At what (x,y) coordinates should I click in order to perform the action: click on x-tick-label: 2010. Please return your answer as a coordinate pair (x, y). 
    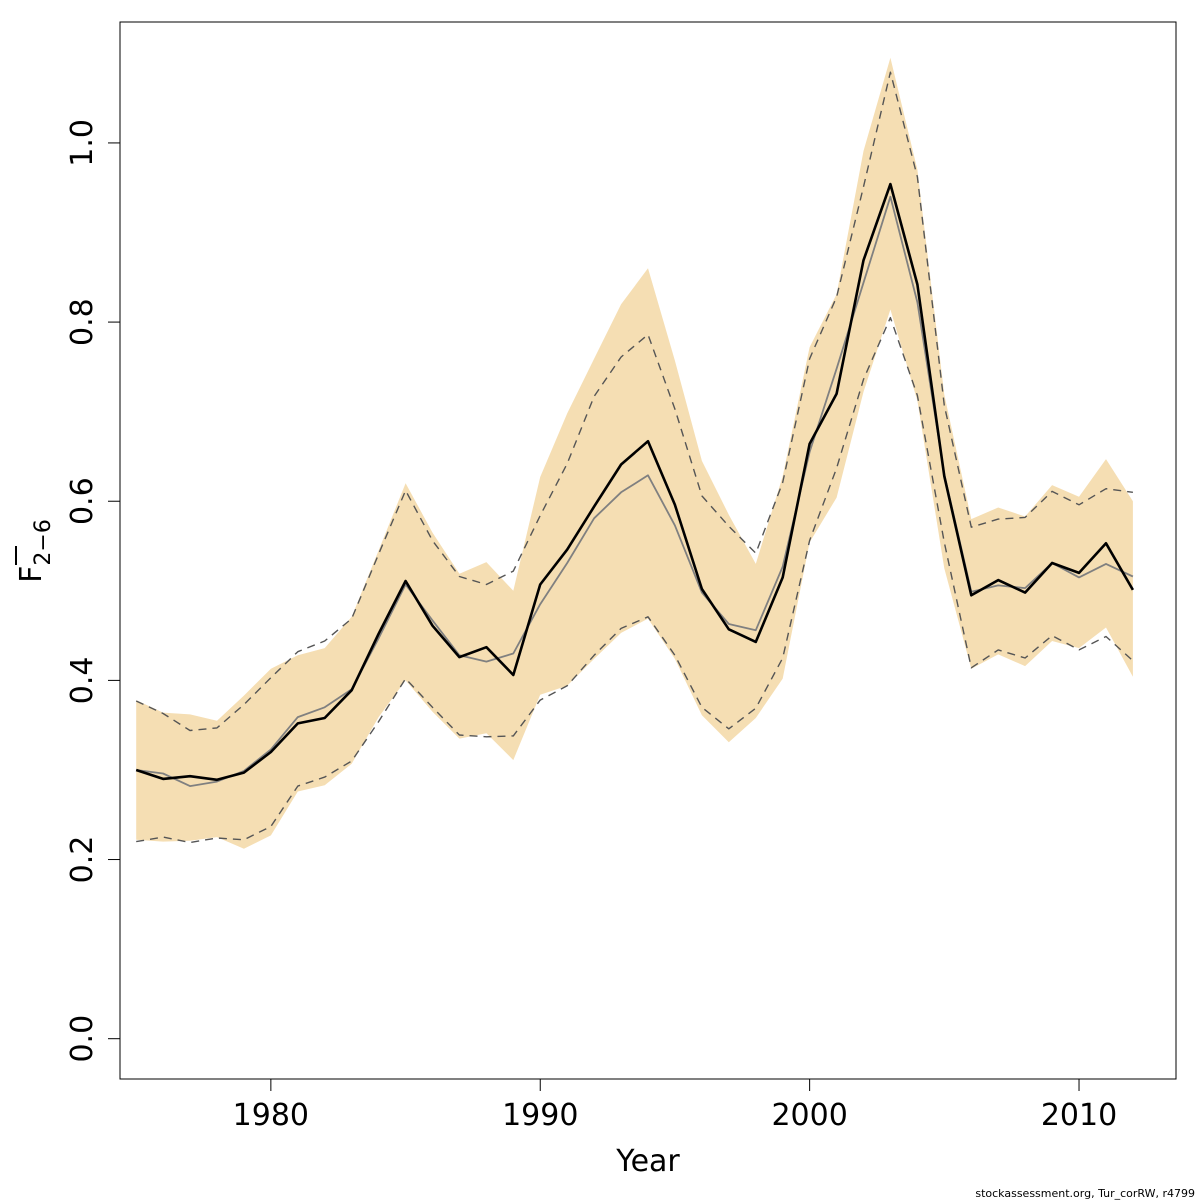
    Looking at the image, I should click on (1079, 1115).